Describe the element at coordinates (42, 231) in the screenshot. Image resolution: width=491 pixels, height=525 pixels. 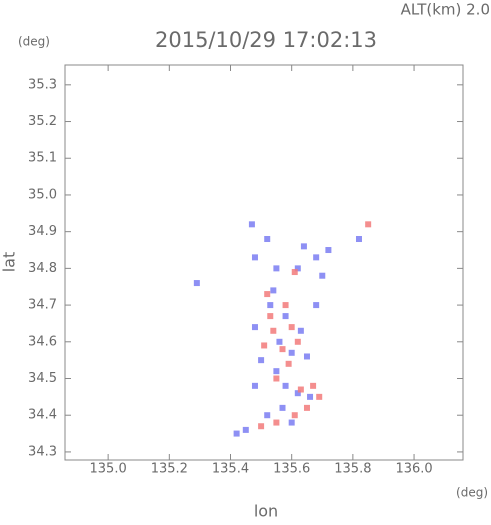
I see `y-tick-label: 34.9` at that location.